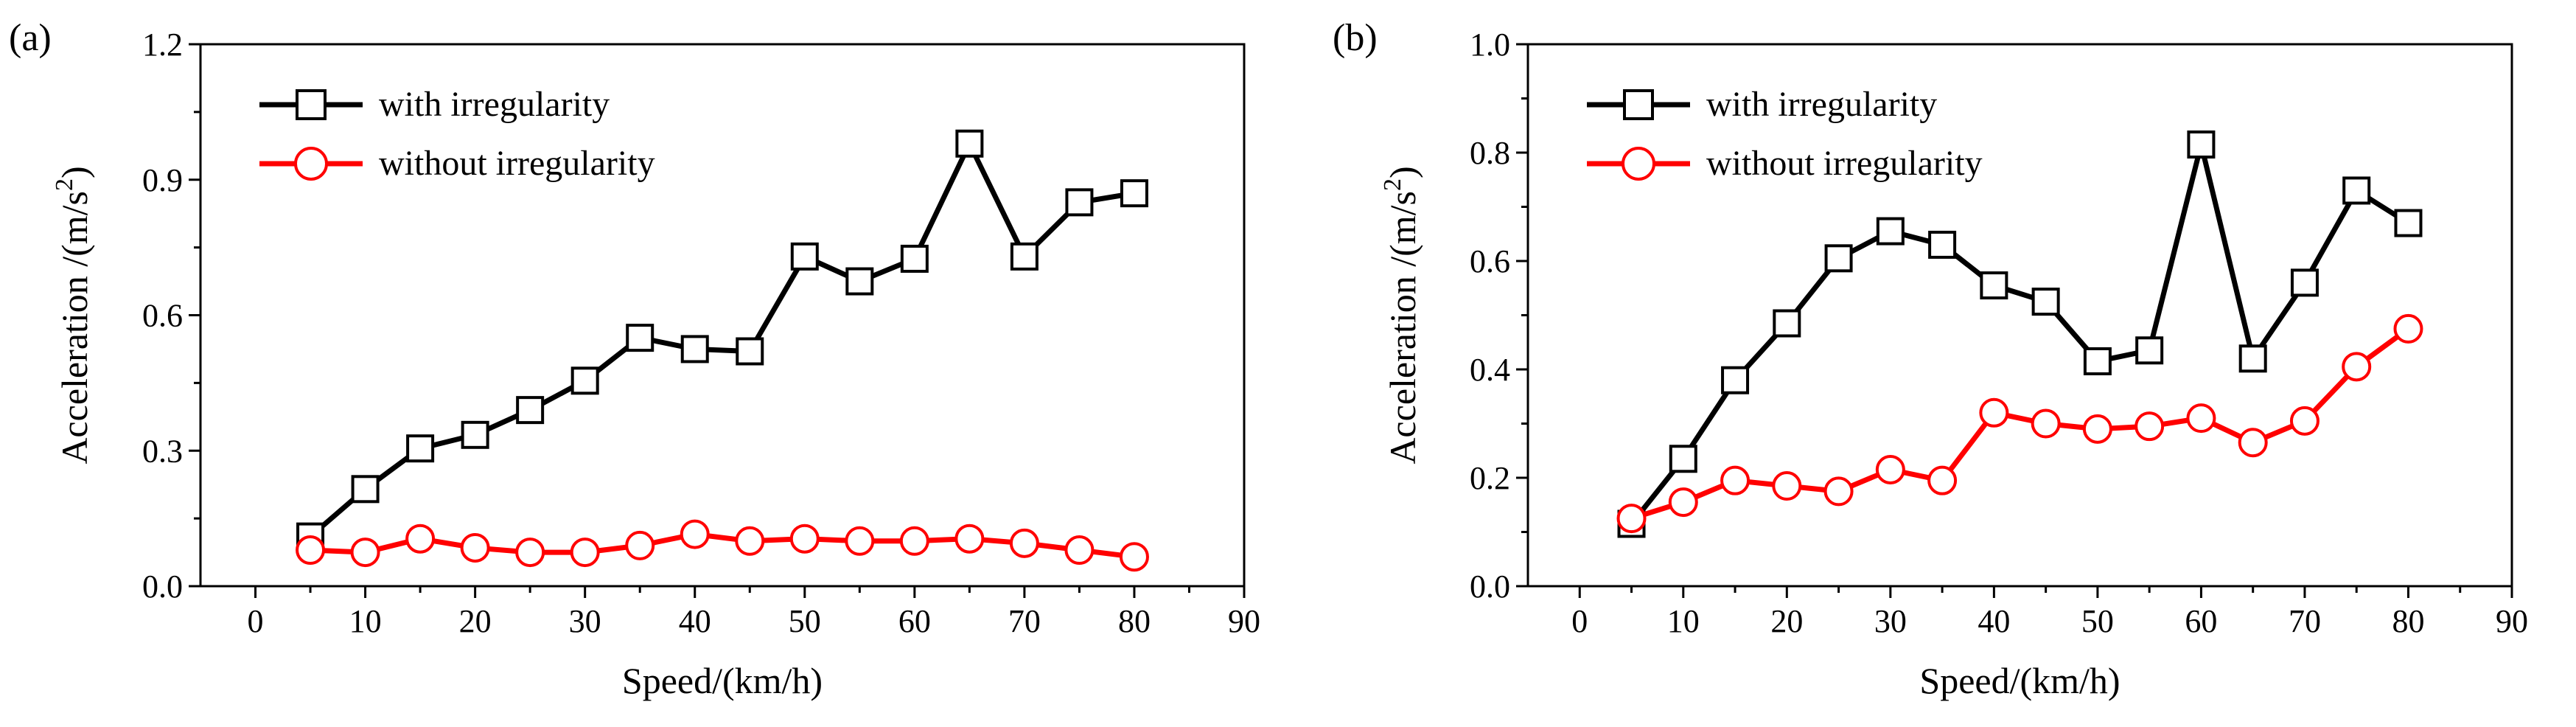  Describe the element at coordinates (162, 45) in the screenshot. I see `y-tick-label: 1.2` at that location.